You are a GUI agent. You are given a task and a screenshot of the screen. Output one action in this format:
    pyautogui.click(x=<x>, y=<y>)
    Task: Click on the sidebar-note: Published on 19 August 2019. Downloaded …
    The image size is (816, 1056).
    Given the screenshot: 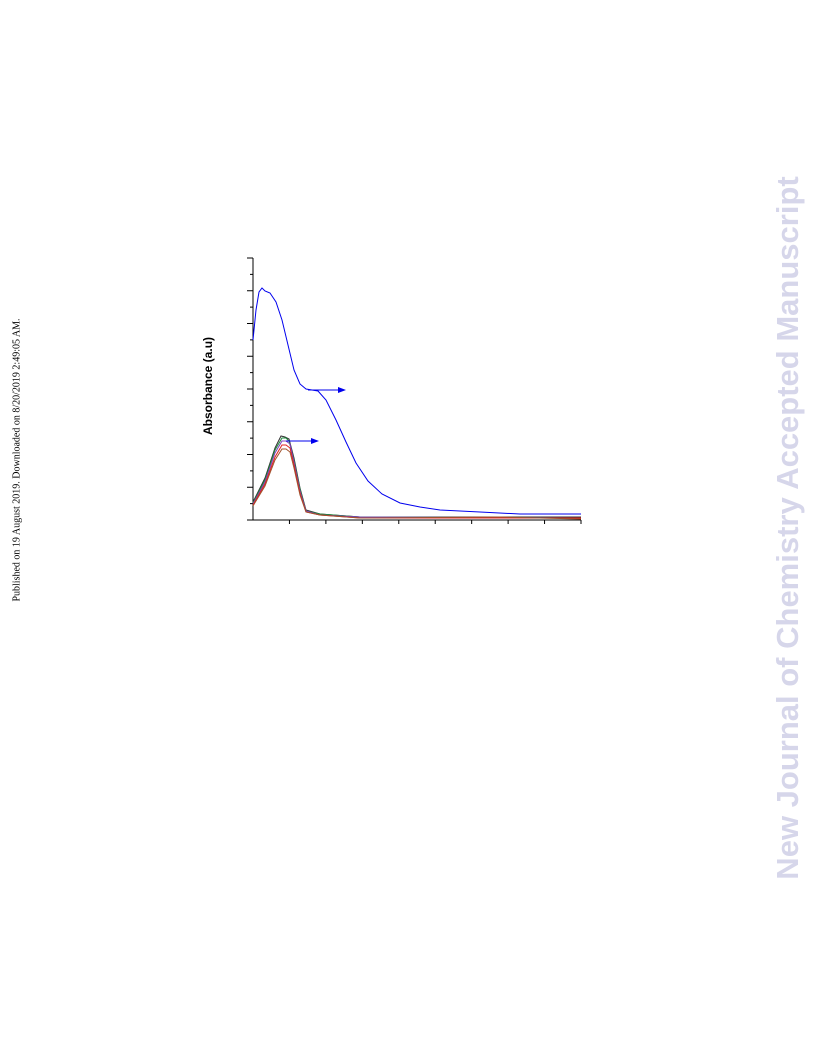 What is the action you would take?
    pyautogui.click(x=16, y=459)
    